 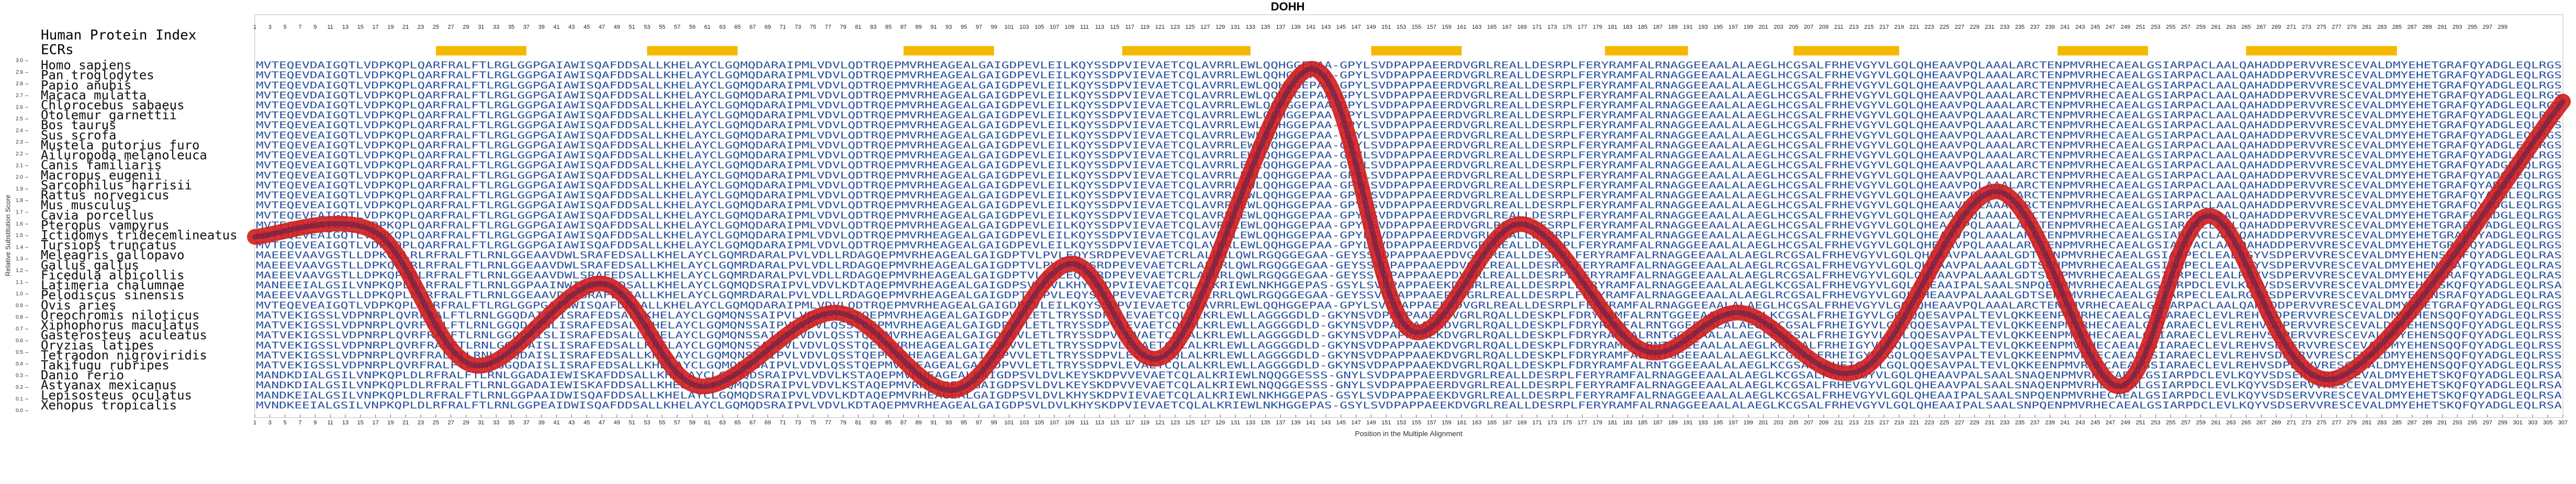 I want to click on x-tick-label: 227, so click(x=1959, y=423).